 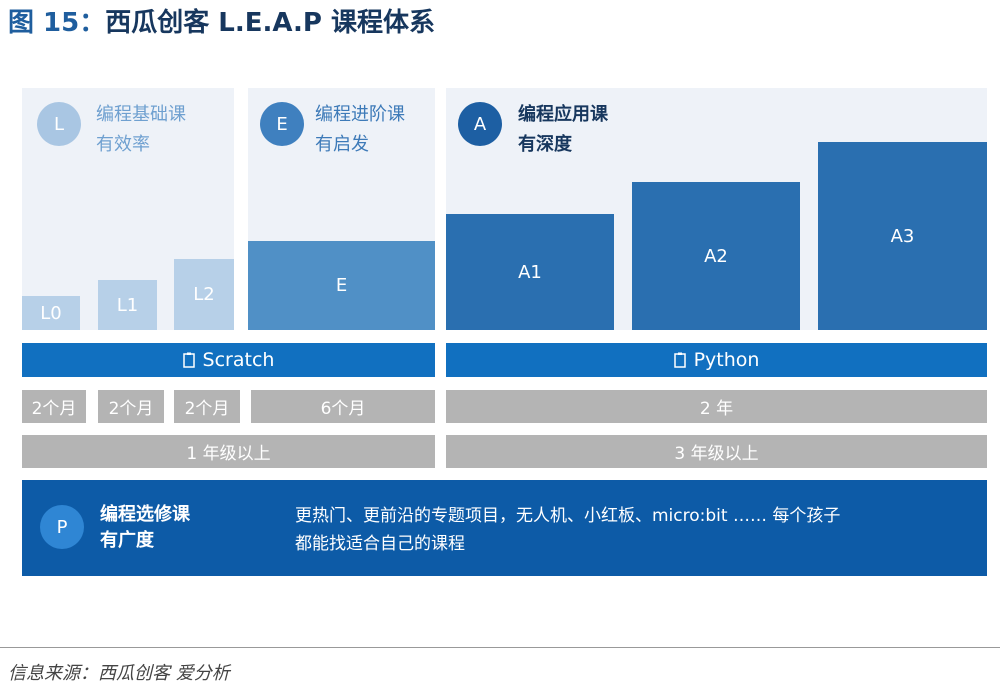 What do you see at coordinates (343, 406) in the screenshot?
I see `duration-E: 6个月` at bounding box center [343, 406].